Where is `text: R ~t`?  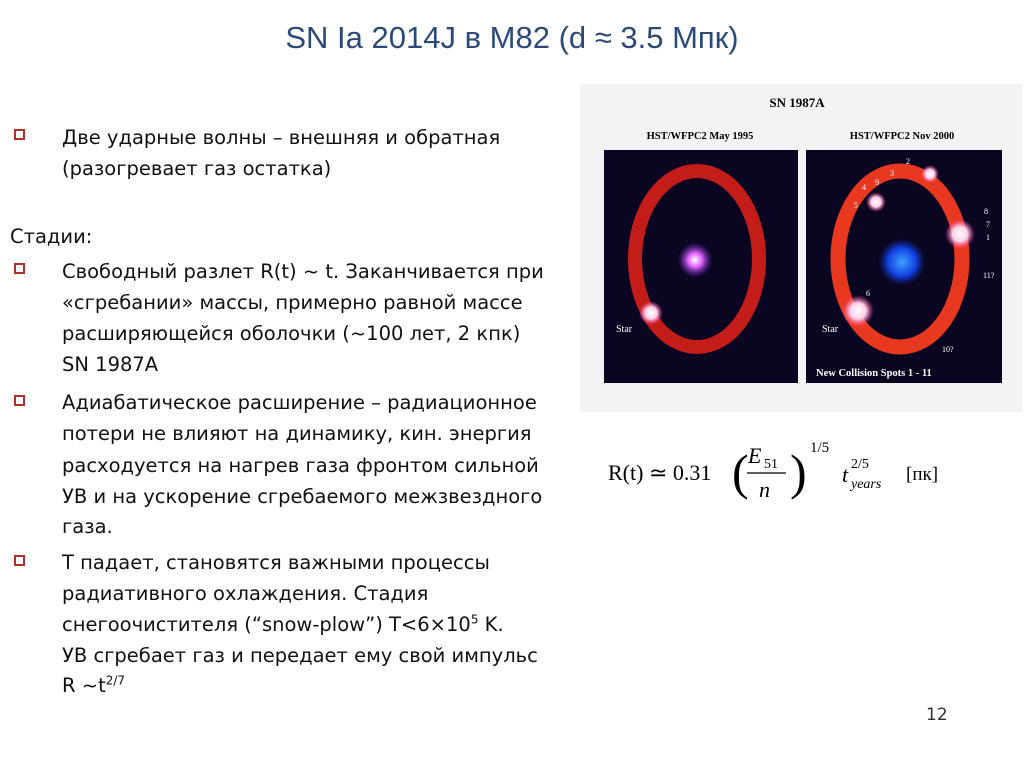 text: R ~t is located at coordinates (84, 685).